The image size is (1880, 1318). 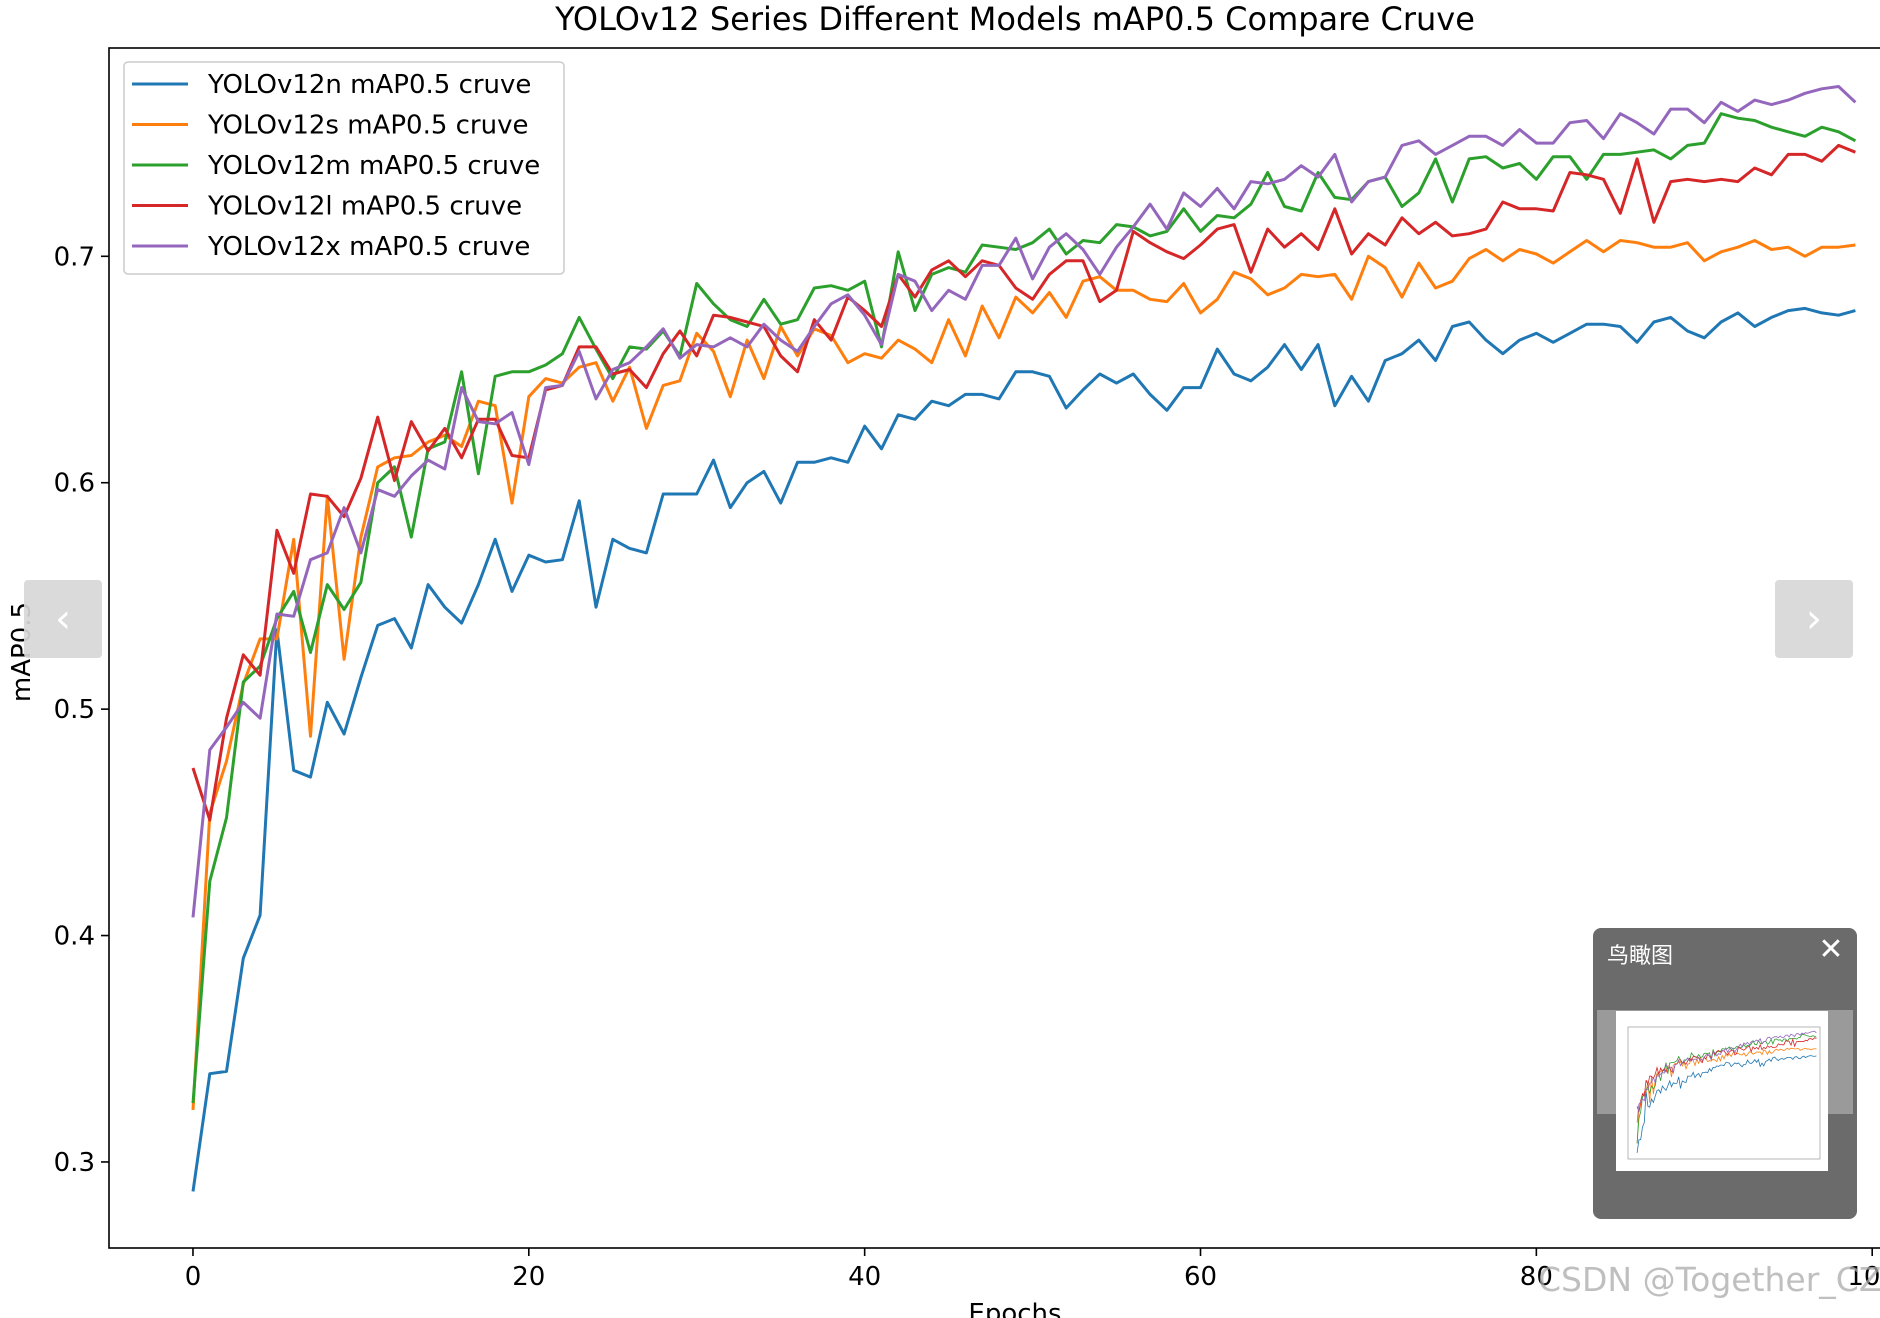 I want to click on y-tick-label: 0.3, so click(x=74, y=1163).